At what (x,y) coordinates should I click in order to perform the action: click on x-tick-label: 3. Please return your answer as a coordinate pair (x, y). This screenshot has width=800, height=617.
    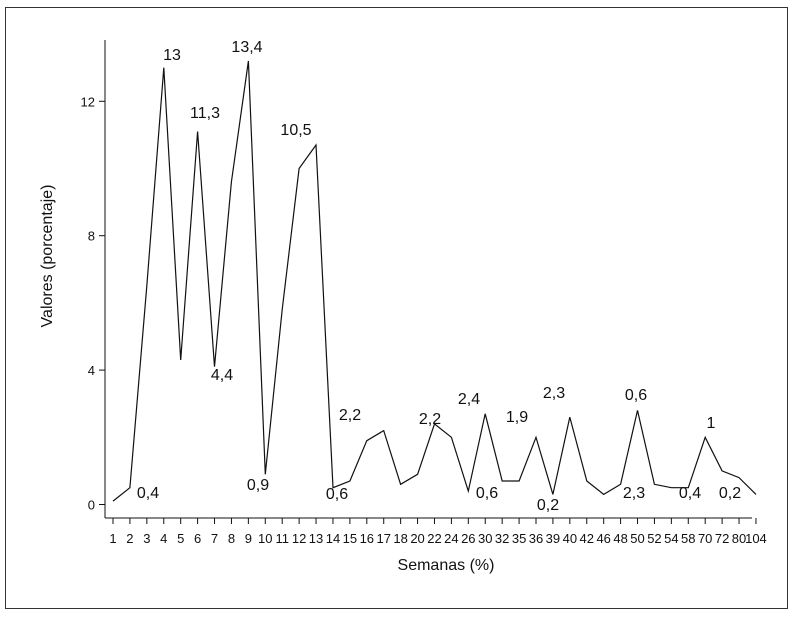
    Looking at the image, I should click on (146, 538).